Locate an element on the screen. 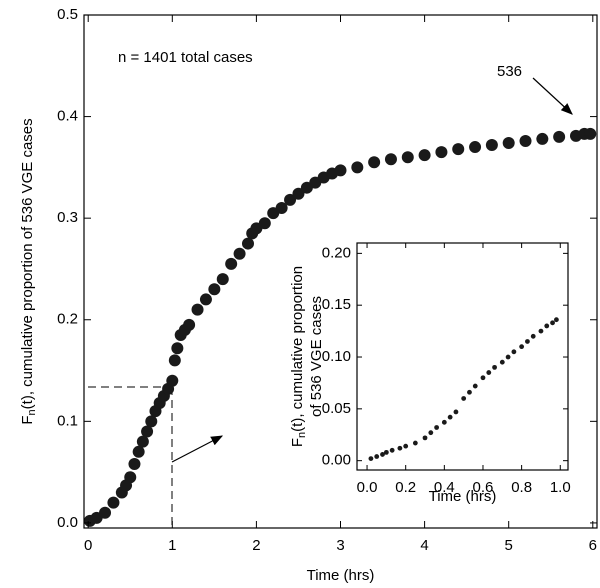 The width and height of the screenshot is (600, 588). annotation: 536 is located at coordinates (509, 71).